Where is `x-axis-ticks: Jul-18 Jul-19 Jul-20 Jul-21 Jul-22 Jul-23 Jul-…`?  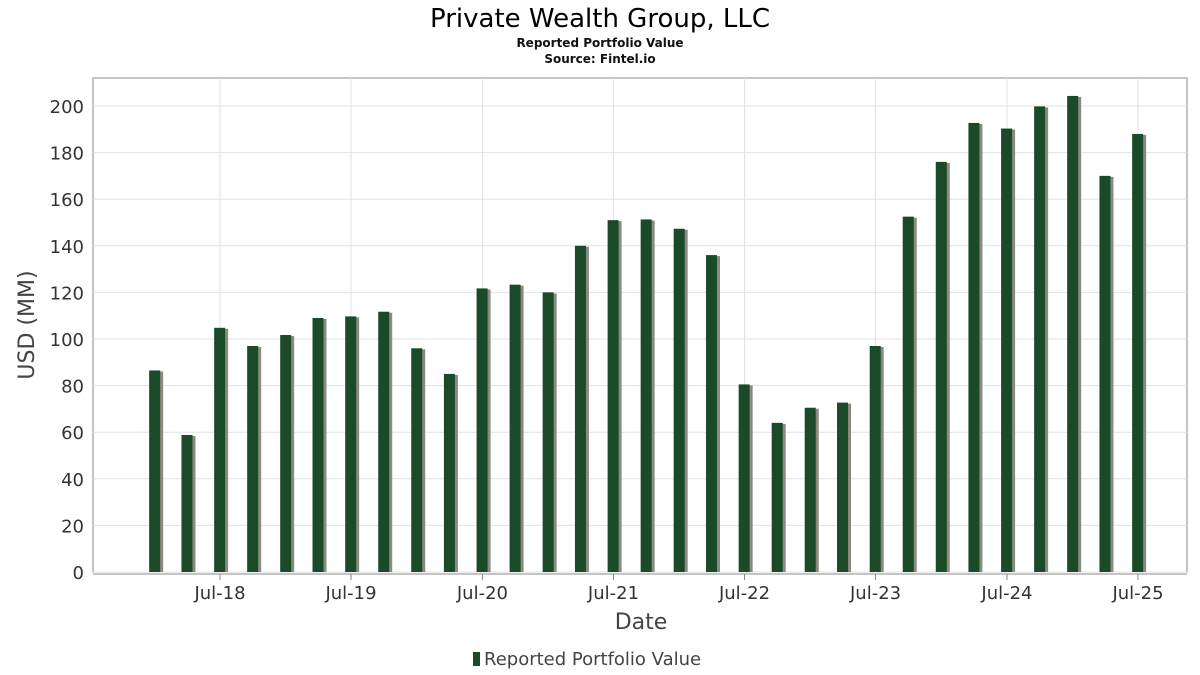
x-axis-ticks: Jul-18 Jul-19 Jul-20 Jul-21 Jul-22 Jul-23 Jul-… is located at coordinates (678, 589).